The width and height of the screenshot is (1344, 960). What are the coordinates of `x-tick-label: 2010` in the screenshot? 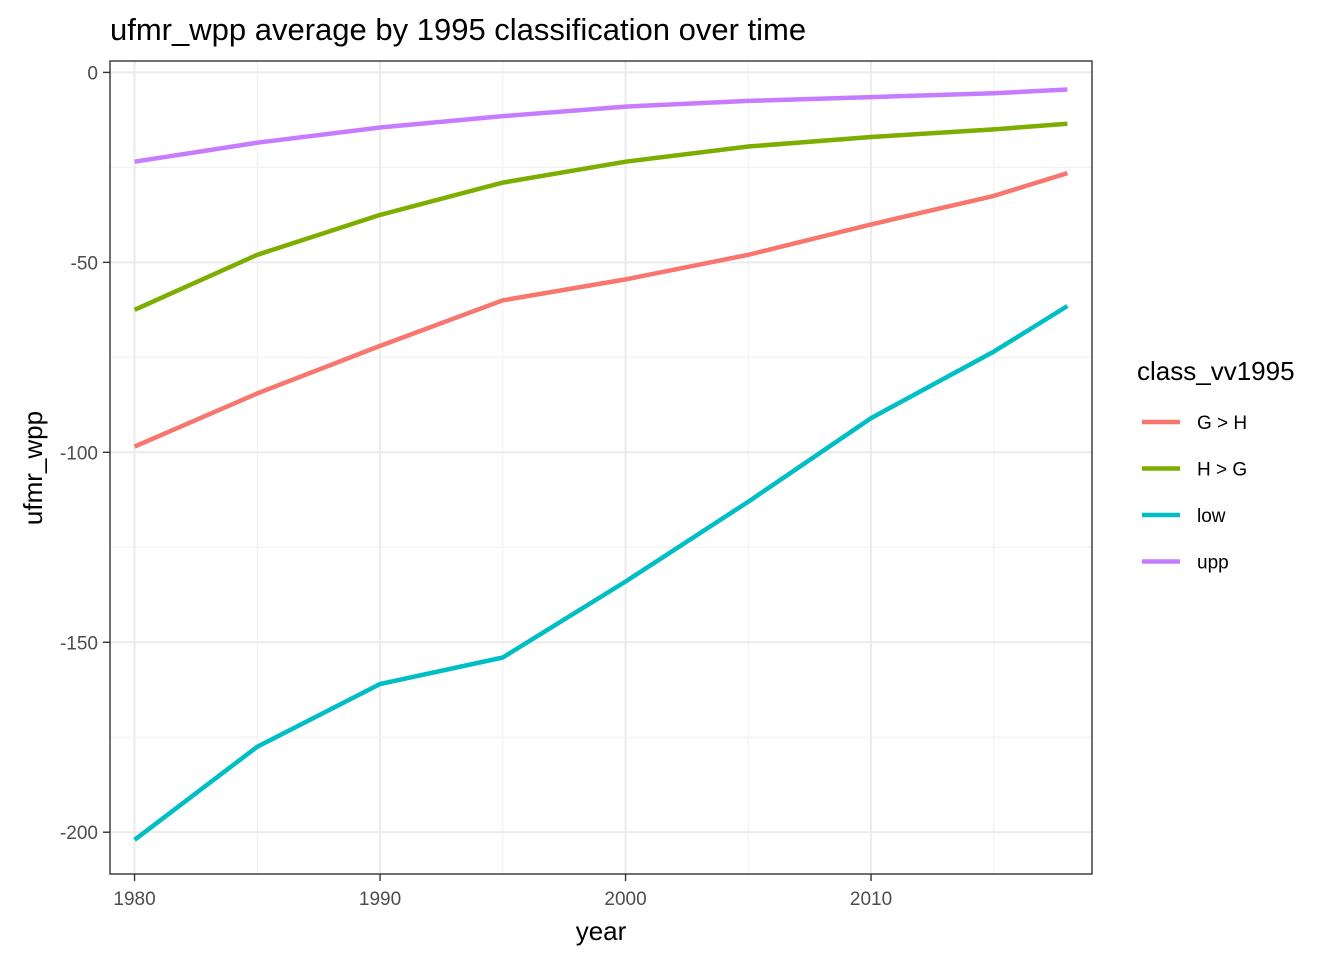 It's located at (871, 899).